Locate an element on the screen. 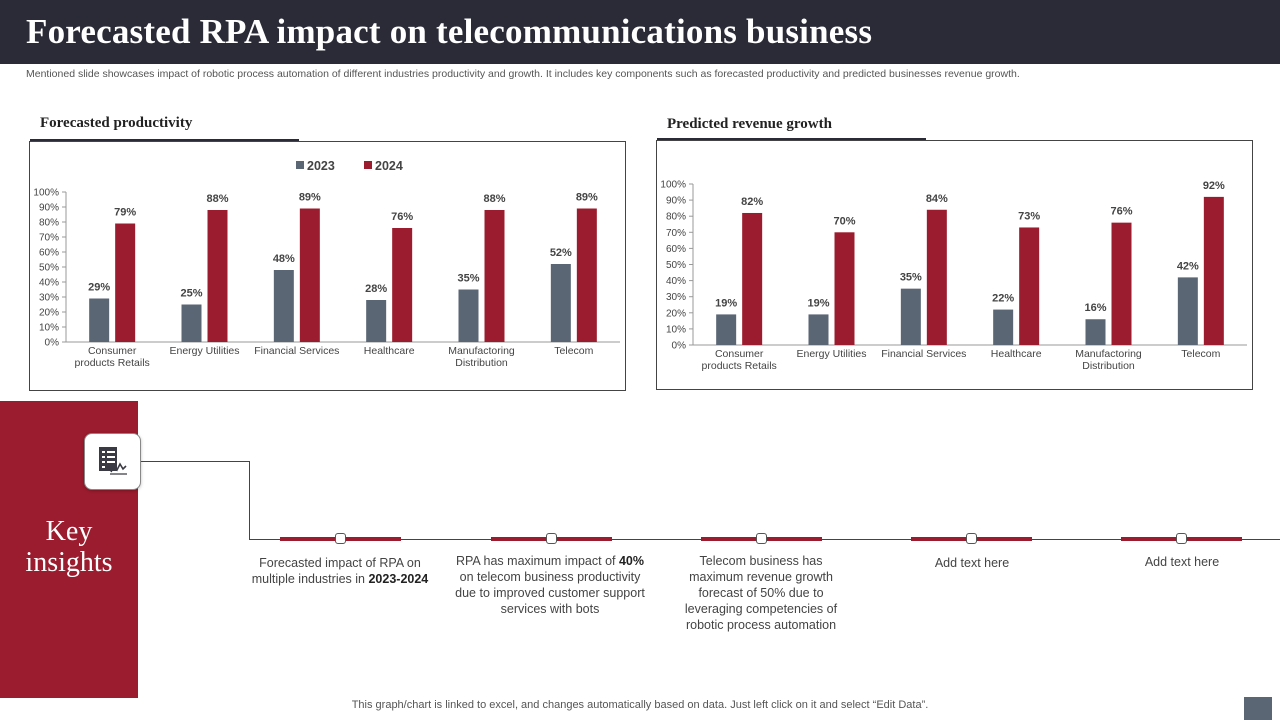  y-tick-label: 70% is located at coordinates (49, 238).